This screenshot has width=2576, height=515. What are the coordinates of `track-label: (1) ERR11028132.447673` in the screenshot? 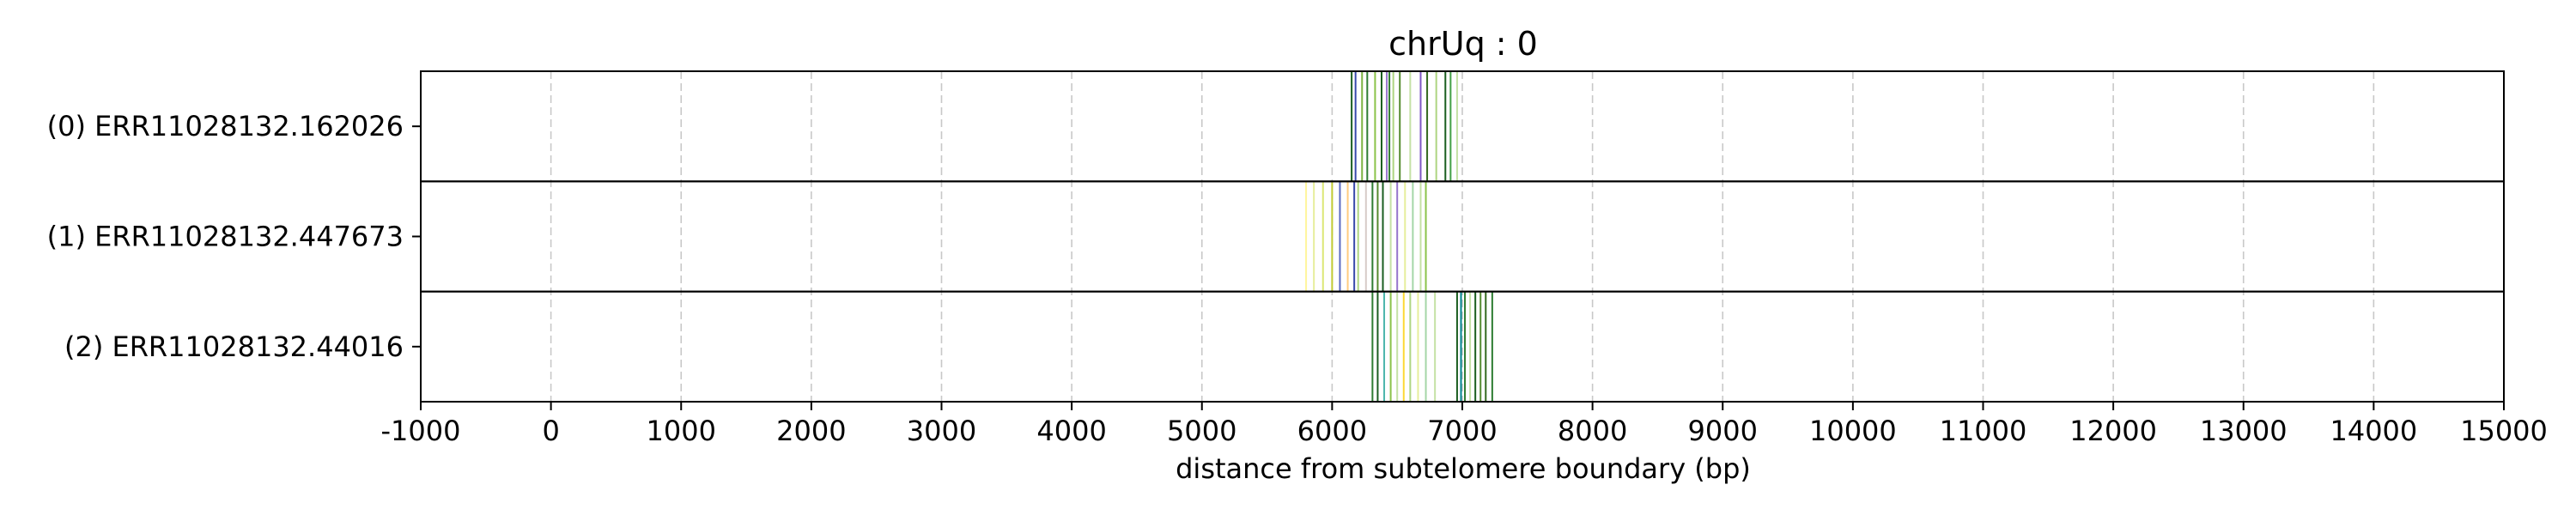 It's located at (226, 237).